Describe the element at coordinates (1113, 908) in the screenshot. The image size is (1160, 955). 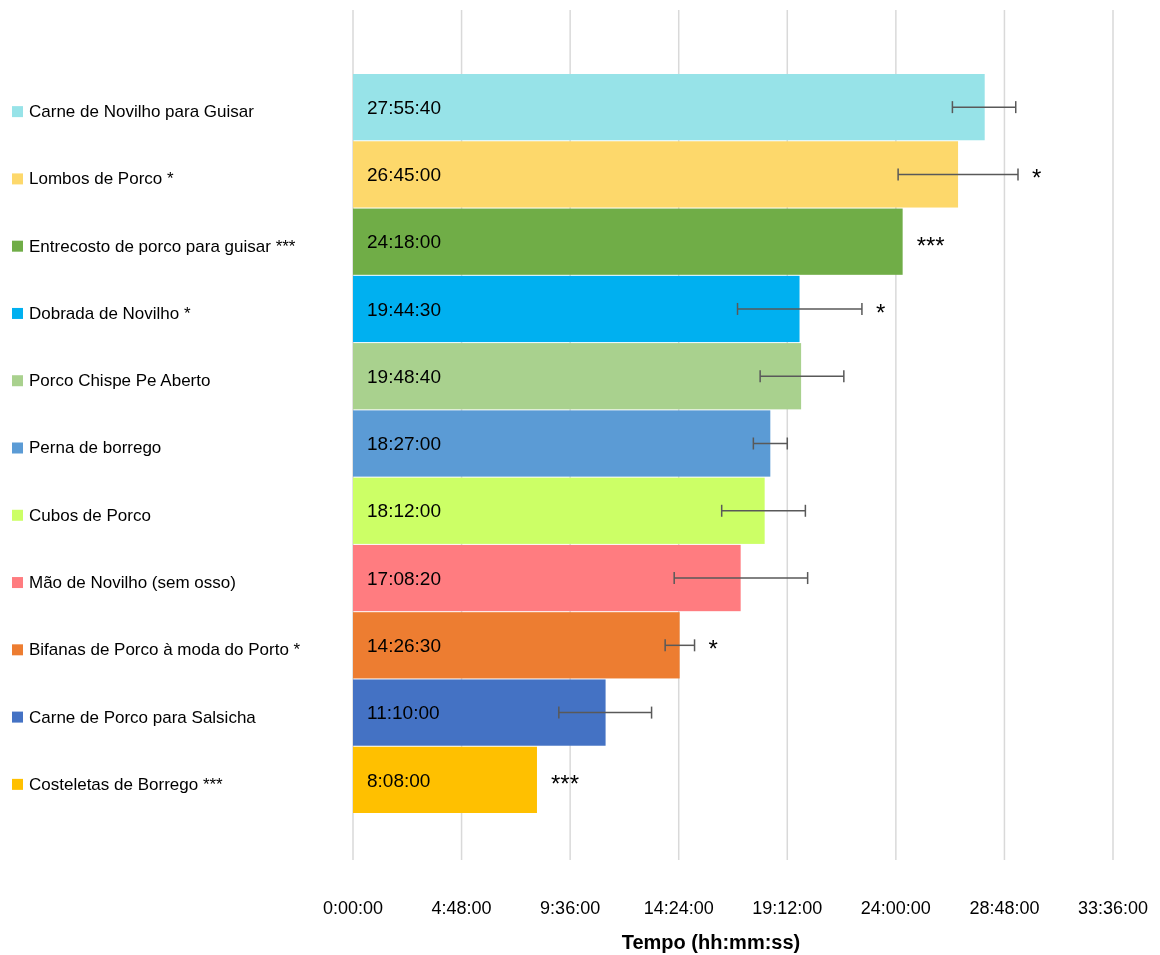
I see `x-tick-label: 33:36:00` at that location.